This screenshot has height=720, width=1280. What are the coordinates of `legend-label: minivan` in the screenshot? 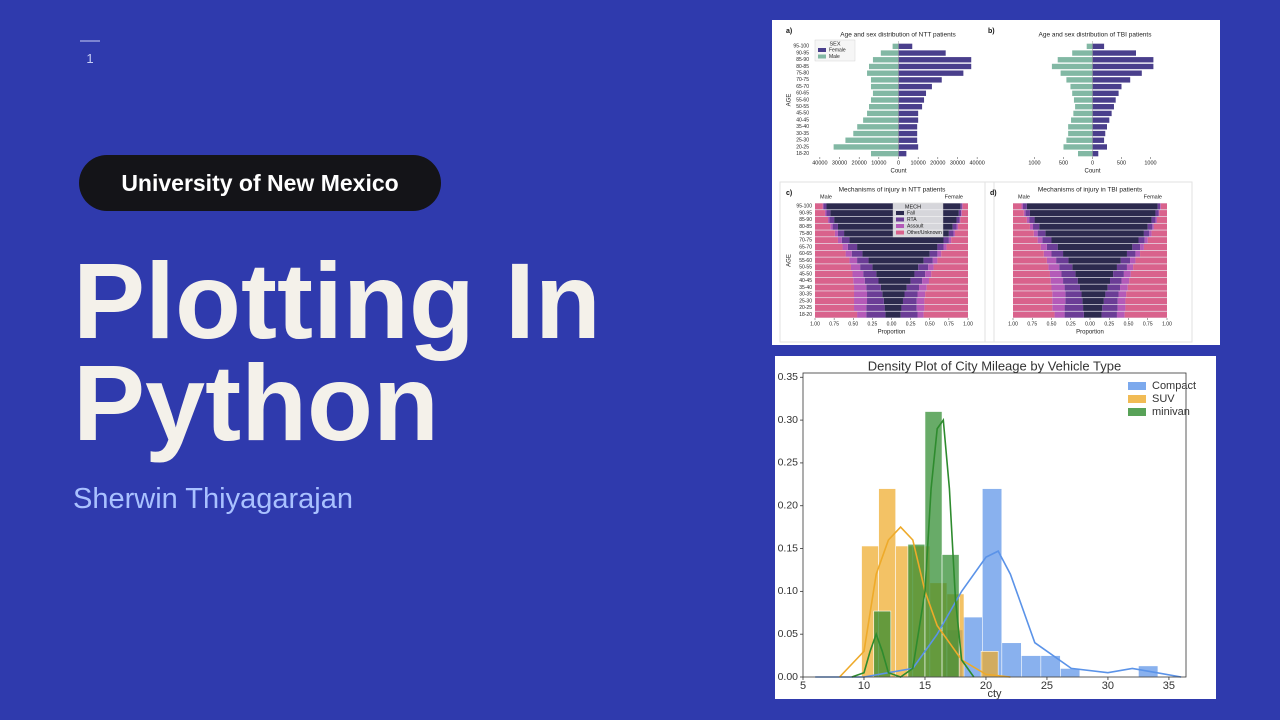 It's located at (1171, 412).